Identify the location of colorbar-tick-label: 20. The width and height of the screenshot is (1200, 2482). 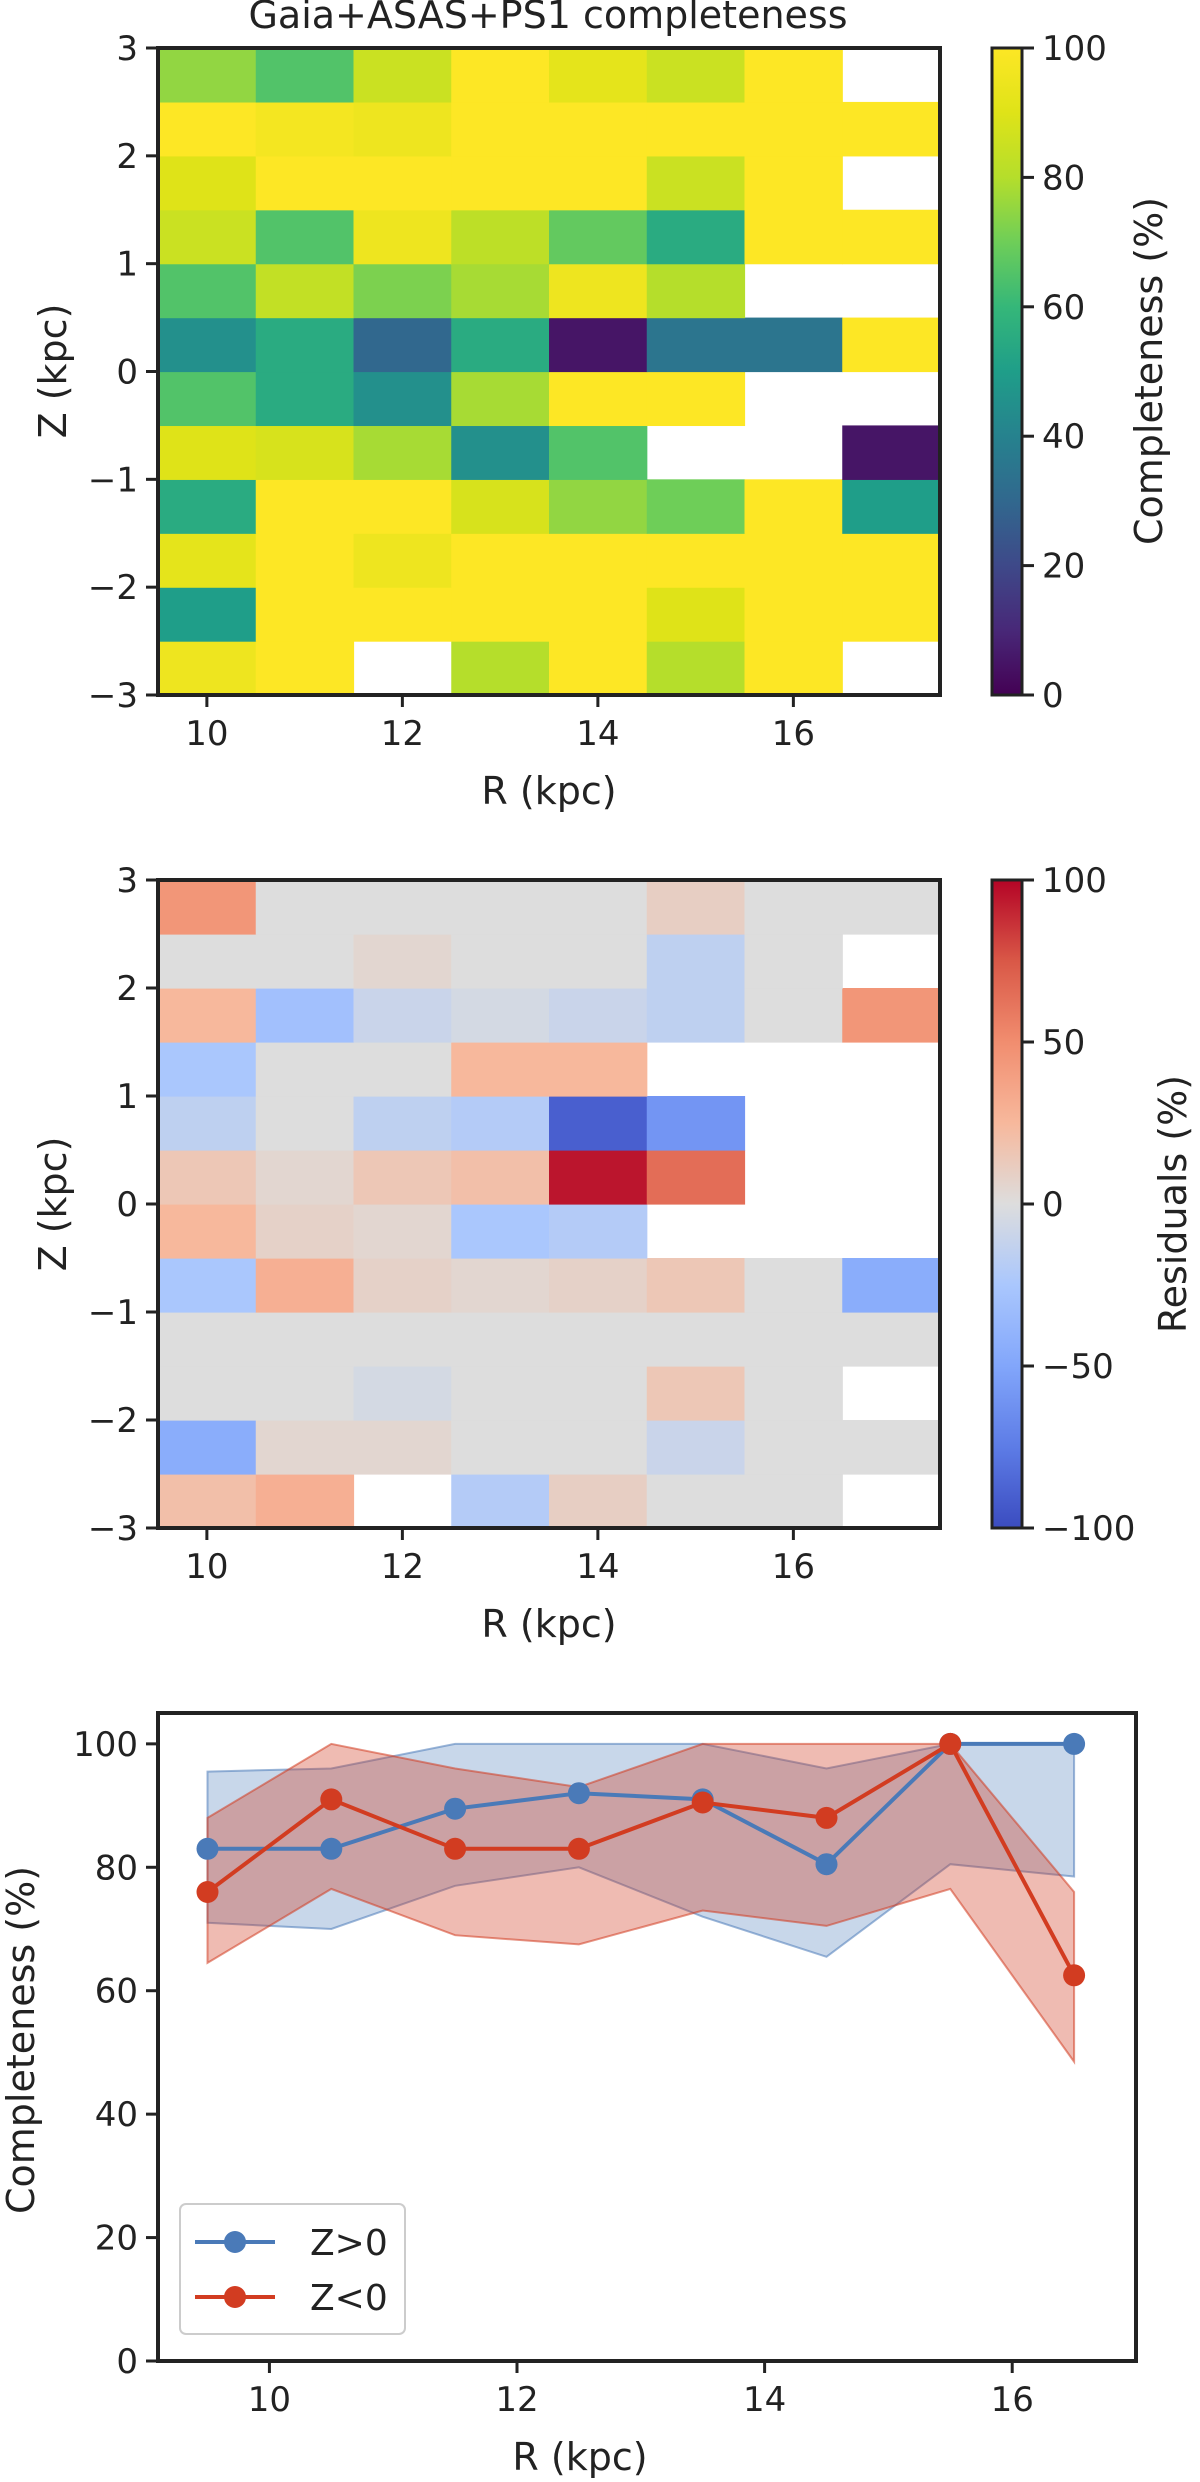
(1063, 567).